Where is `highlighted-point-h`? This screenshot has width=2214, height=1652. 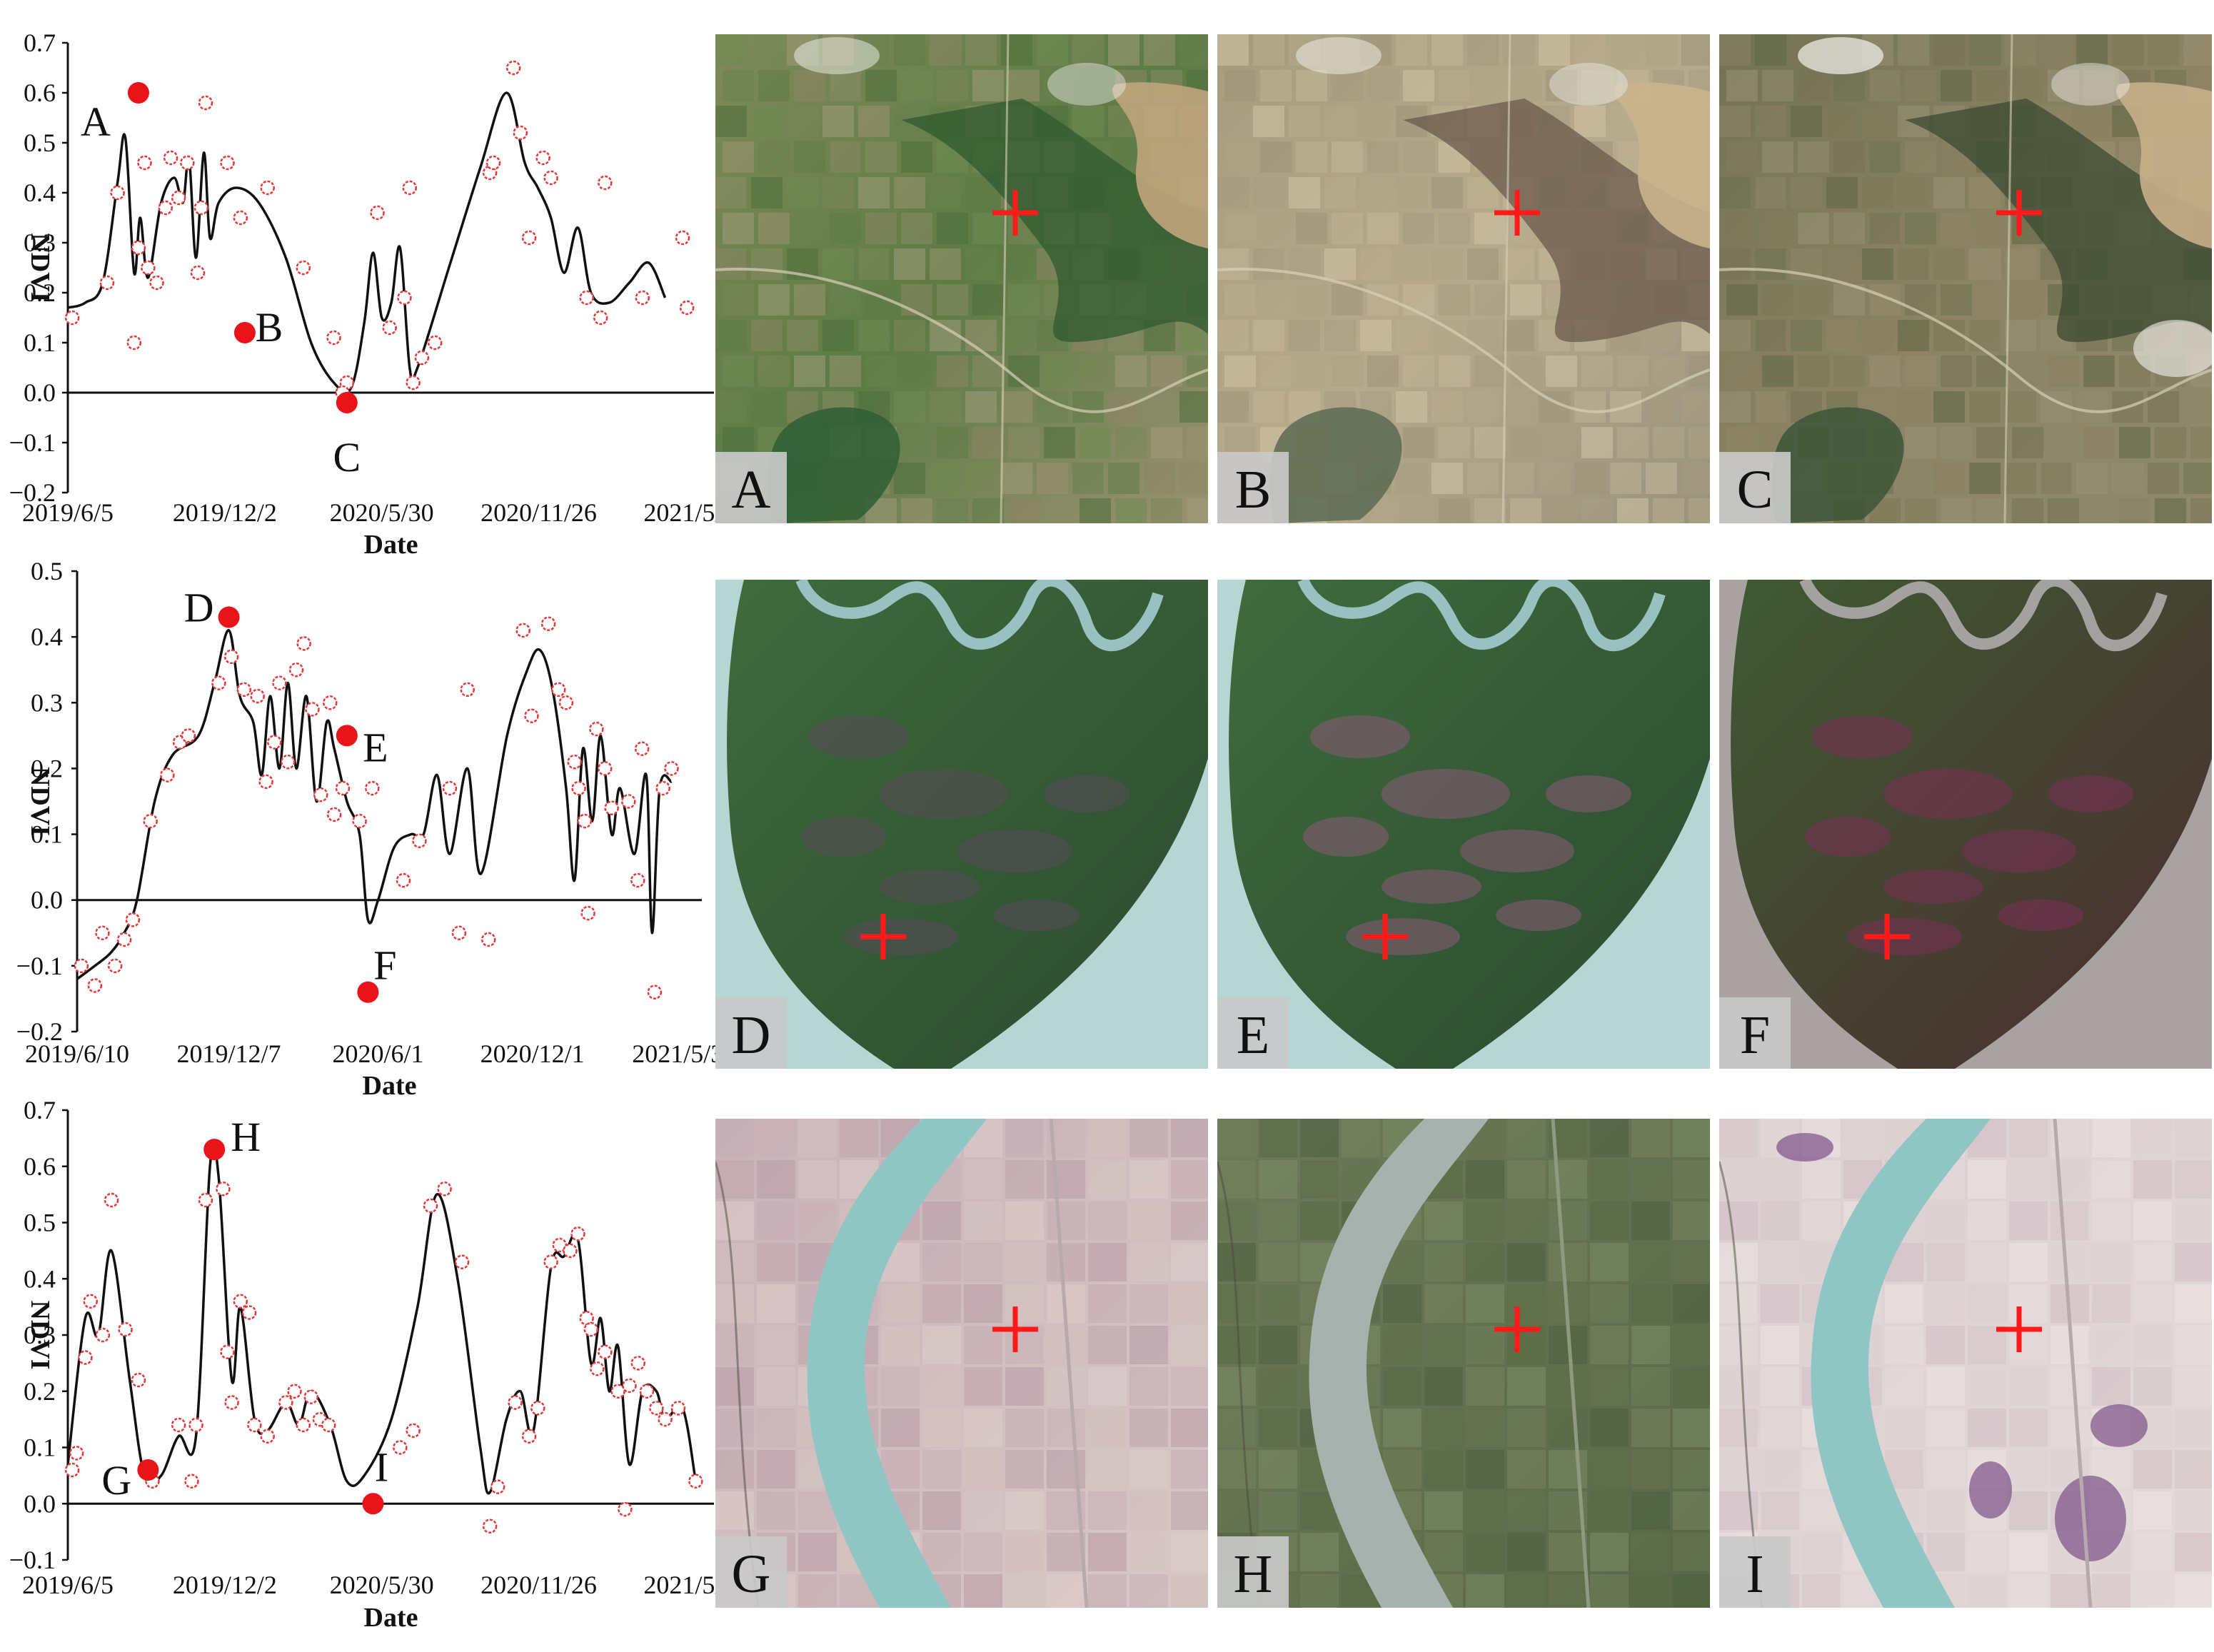
highlighted-point-h is located at coordinates (214, 1150).